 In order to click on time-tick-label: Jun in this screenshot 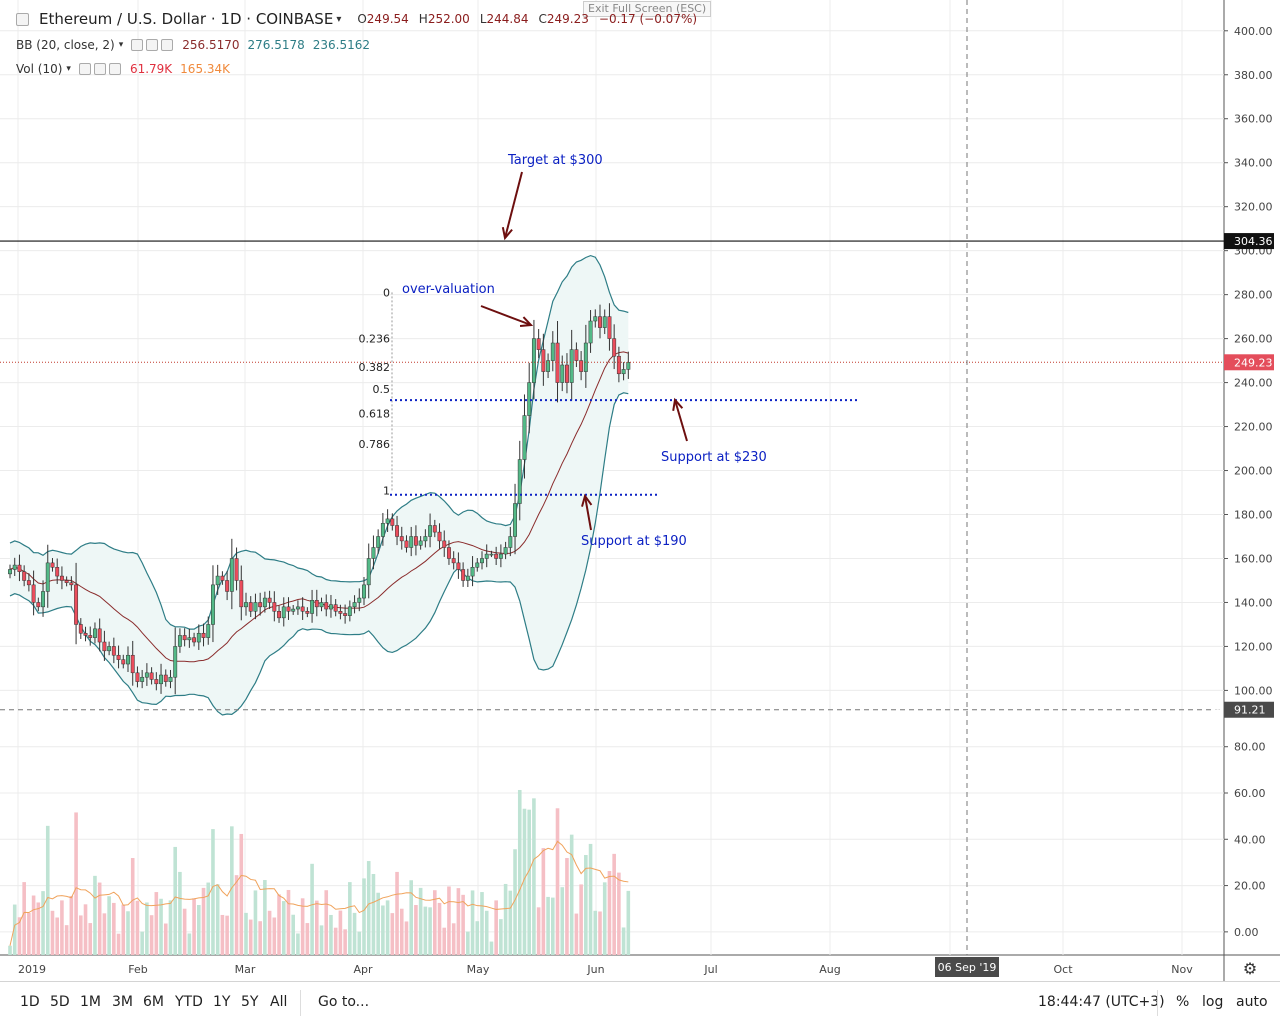, I will do `click(595, 969)`.